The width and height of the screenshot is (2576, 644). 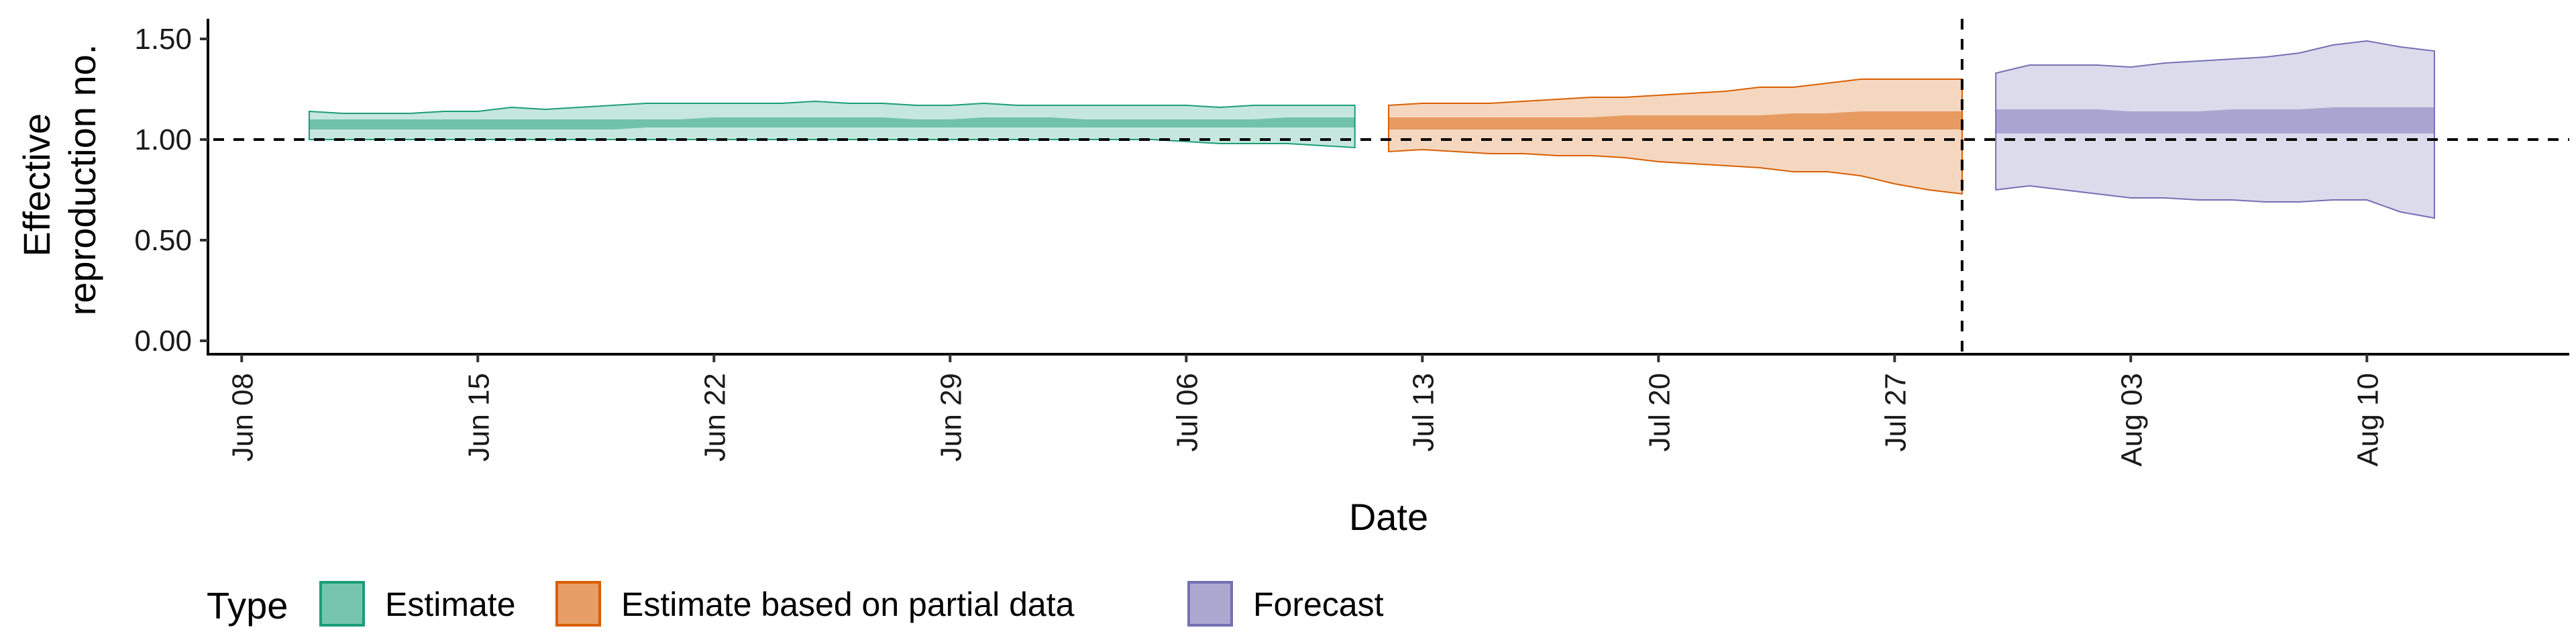 I want to click on x-tick-label: Jun 22, so click(x=714, y=417).